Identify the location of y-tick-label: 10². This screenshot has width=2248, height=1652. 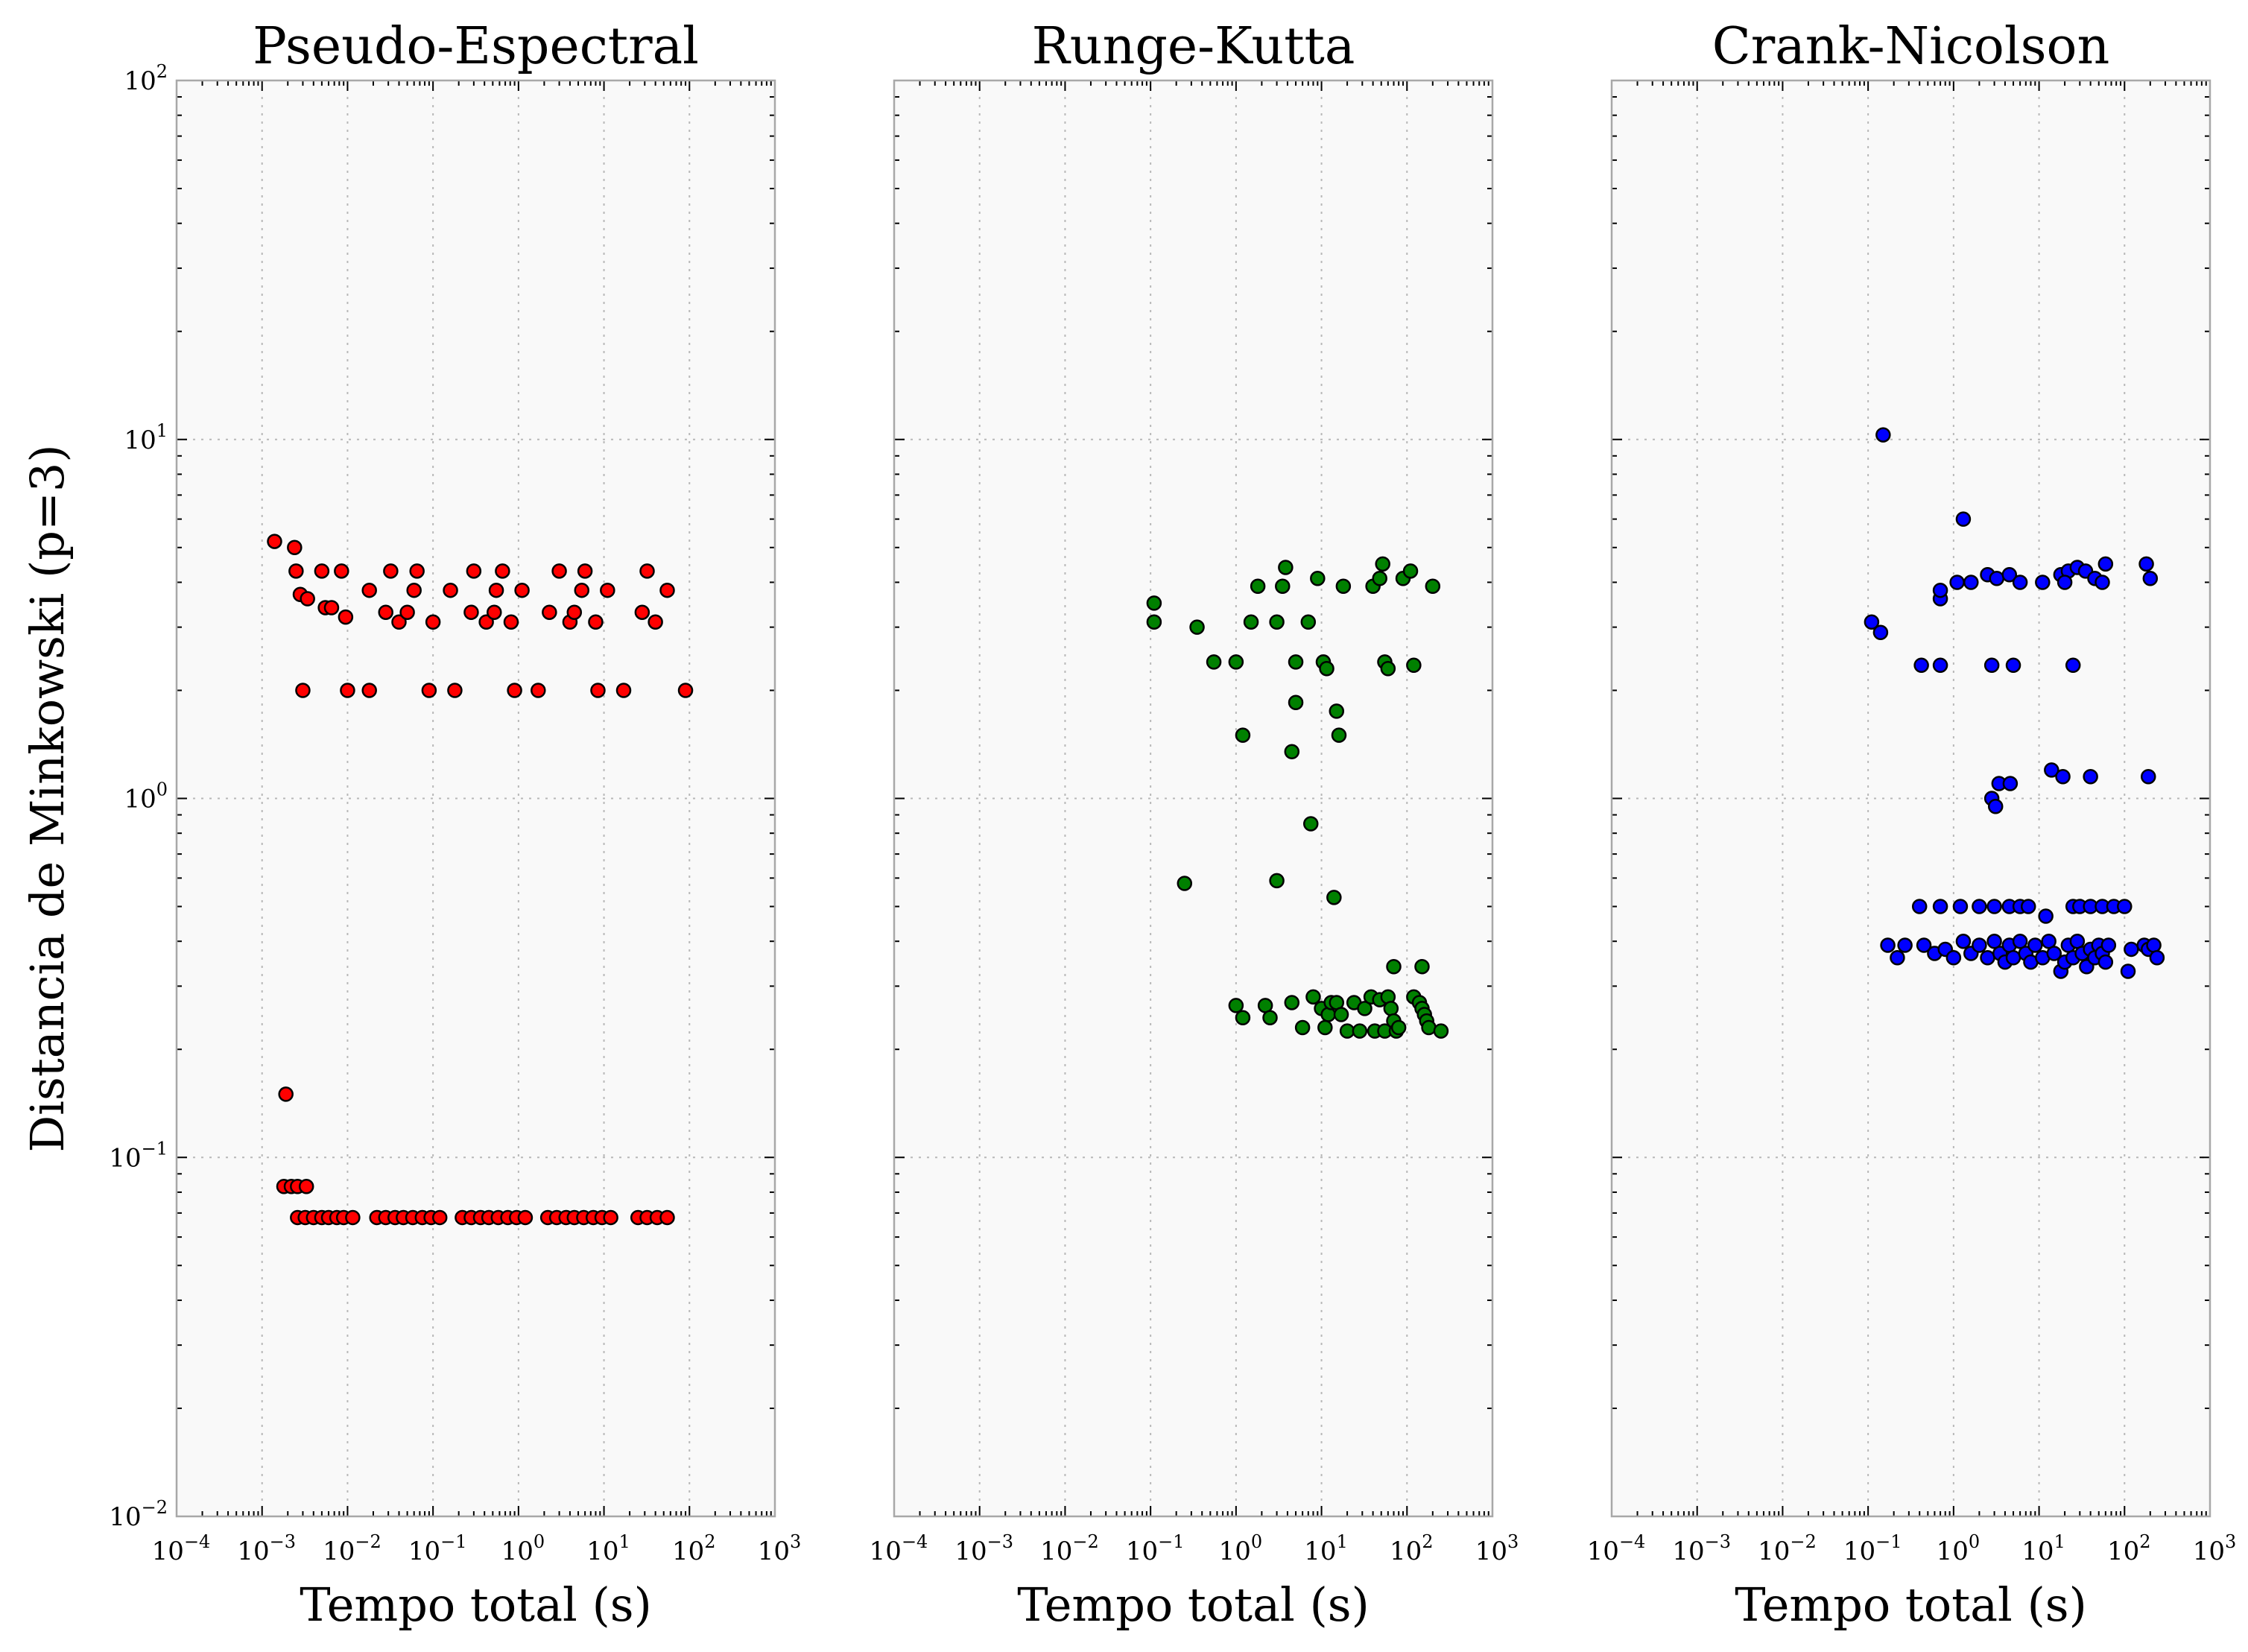
(146, 78).